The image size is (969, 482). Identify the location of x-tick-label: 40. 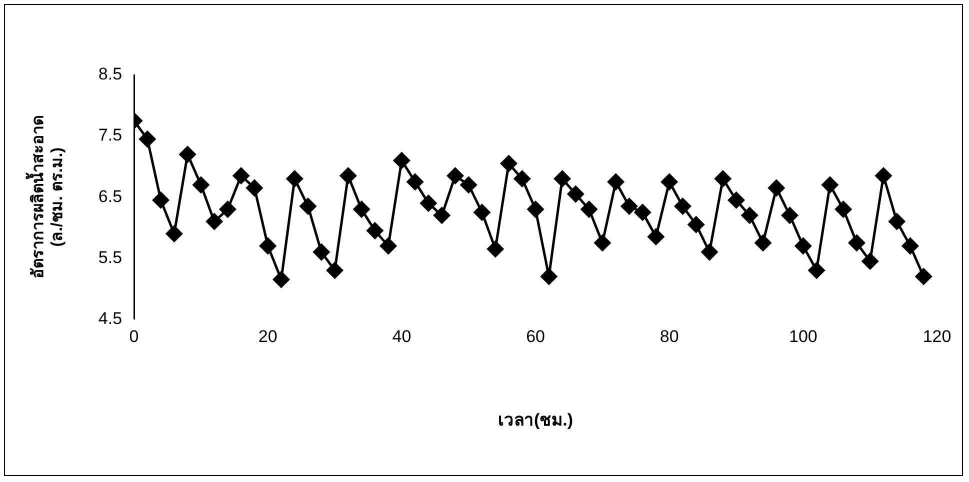
(402, 336).